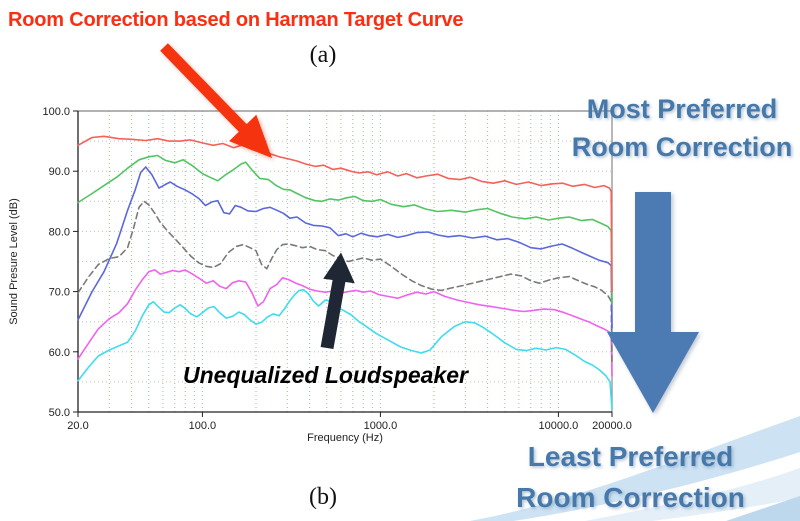 This screenshot has width=800, height=521. Describe the element at coordinates (630, 456) in the screenshot. I see `least-preferred-line1: Least Preferred` at that location.